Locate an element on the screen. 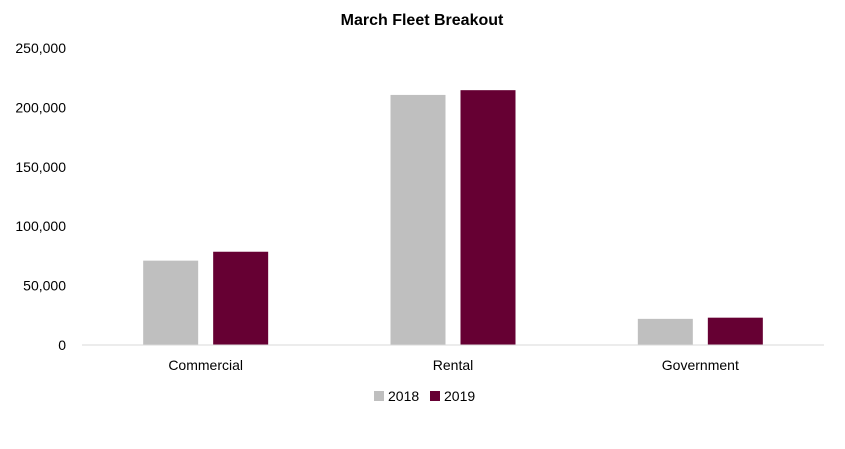 This screenshot has height=449, width=845. y-tick-label: 0 is located at coordinates (62, 345).